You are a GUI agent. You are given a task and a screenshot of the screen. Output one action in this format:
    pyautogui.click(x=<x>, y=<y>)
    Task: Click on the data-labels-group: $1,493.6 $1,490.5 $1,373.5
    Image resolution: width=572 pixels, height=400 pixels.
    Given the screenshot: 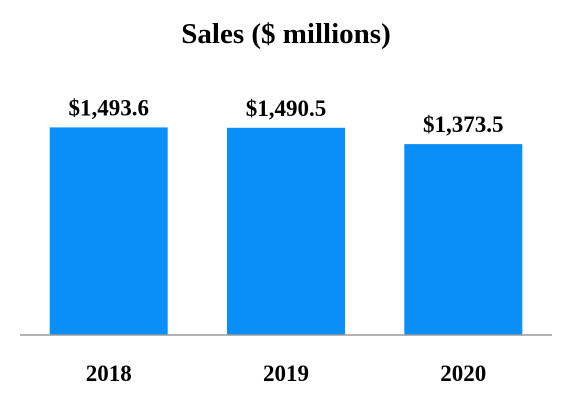 What is the action you would take?
    pyautogui.click(x=285, y=116)
    